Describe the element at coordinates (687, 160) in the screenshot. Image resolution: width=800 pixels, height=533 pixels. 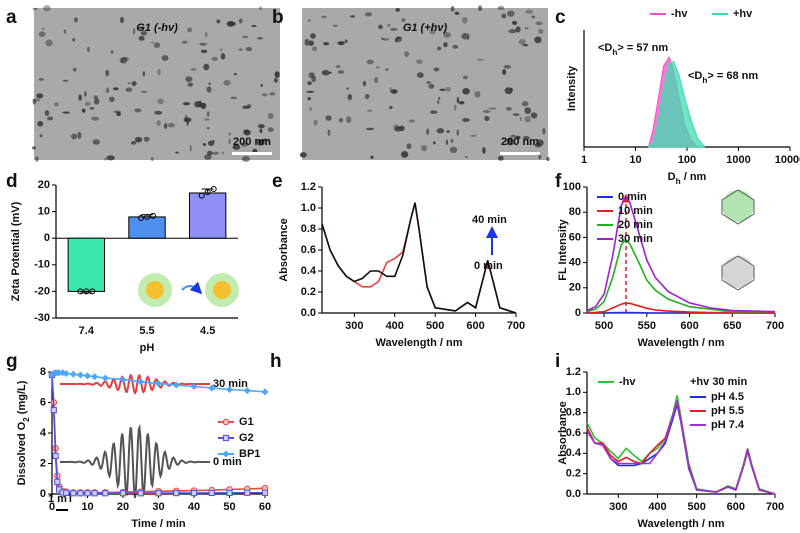
I see `x-tick-label: 100` at that location.